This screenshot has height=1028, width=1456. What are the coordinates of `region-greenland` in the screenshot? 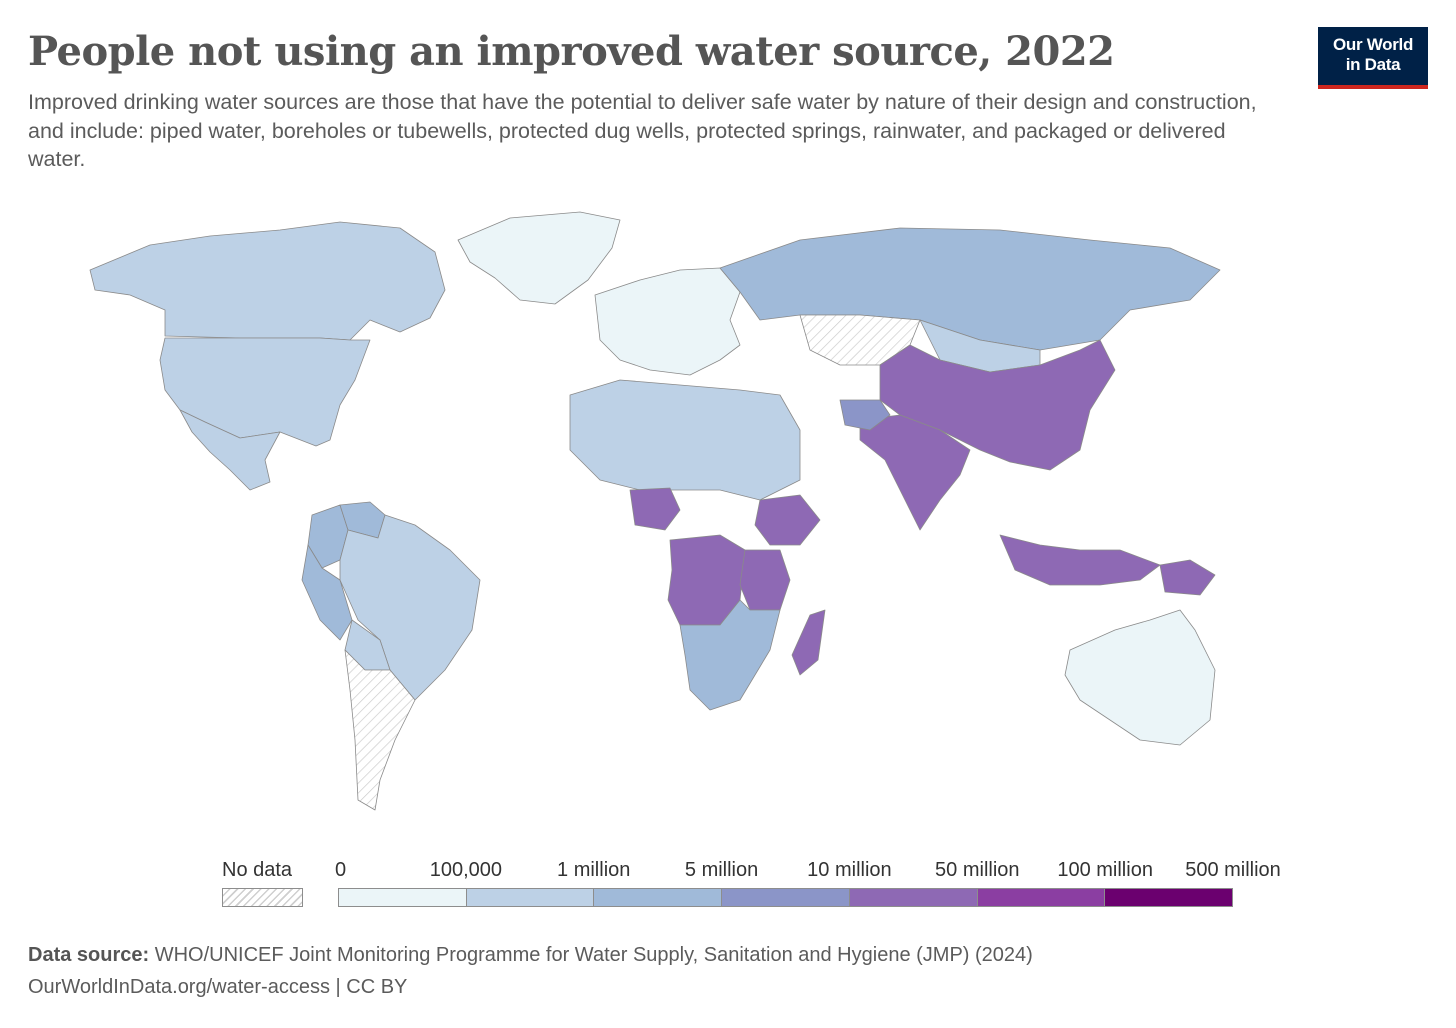 It's located at (539, 258).